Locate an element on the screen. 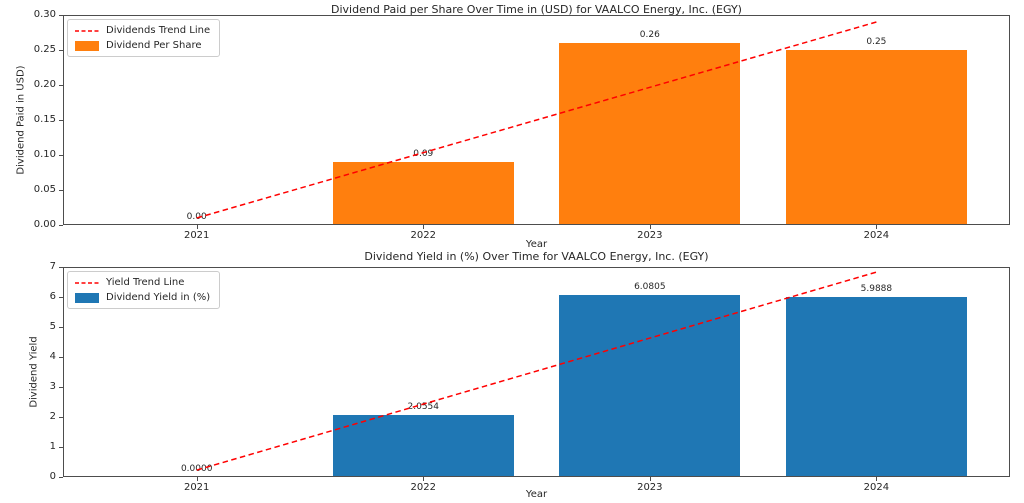 The height and width of the screenshot is (503, 1024). legend: Dividends Trend Line Dividend Per Share is located at coordinates (144, 38).